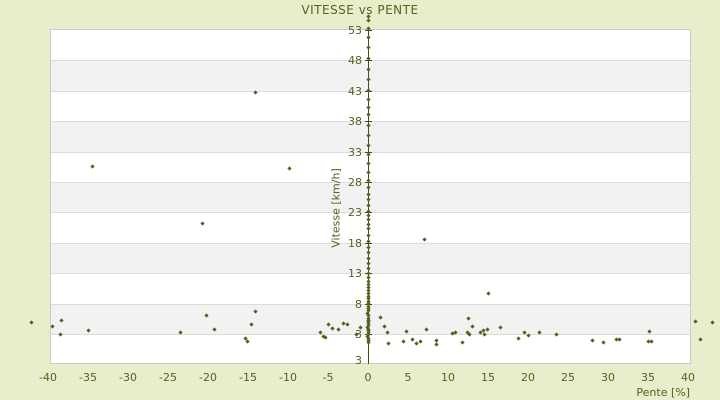  Describe the element at coordinates (48, 377) in the screenshot. I see `x-tick-label: -40` at that location.